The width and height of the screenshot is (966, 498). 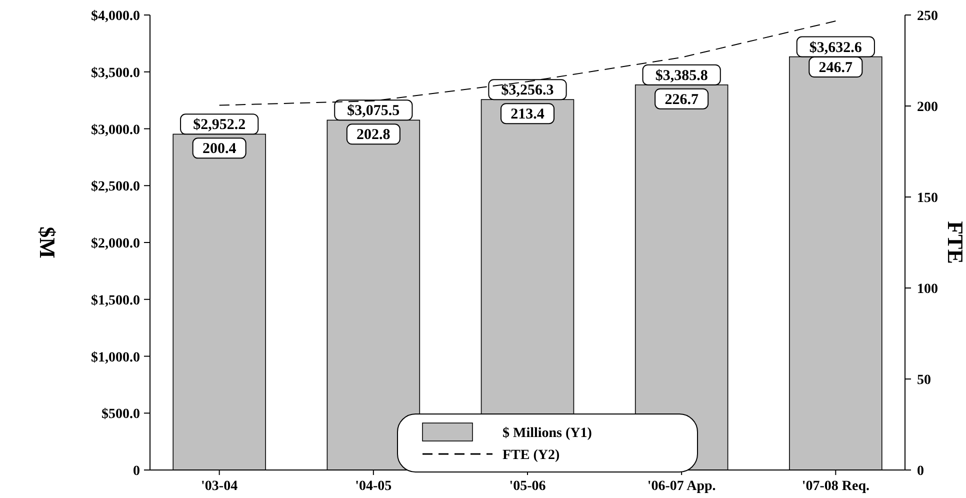 What do you see at coordinates (121, 414) in the screenshot?
I see `y-tick-label: $500.0` at bounding box center [121, 414].